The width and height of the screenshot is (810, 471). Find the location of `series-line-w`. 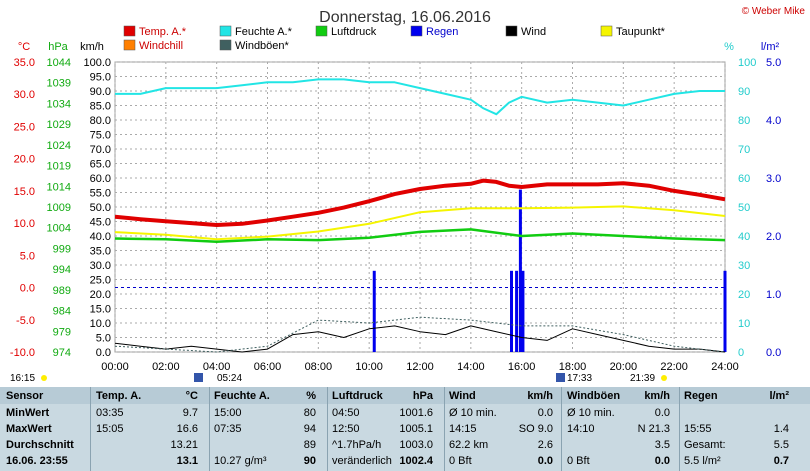

series-line-w is located at coordinates (420, 339).